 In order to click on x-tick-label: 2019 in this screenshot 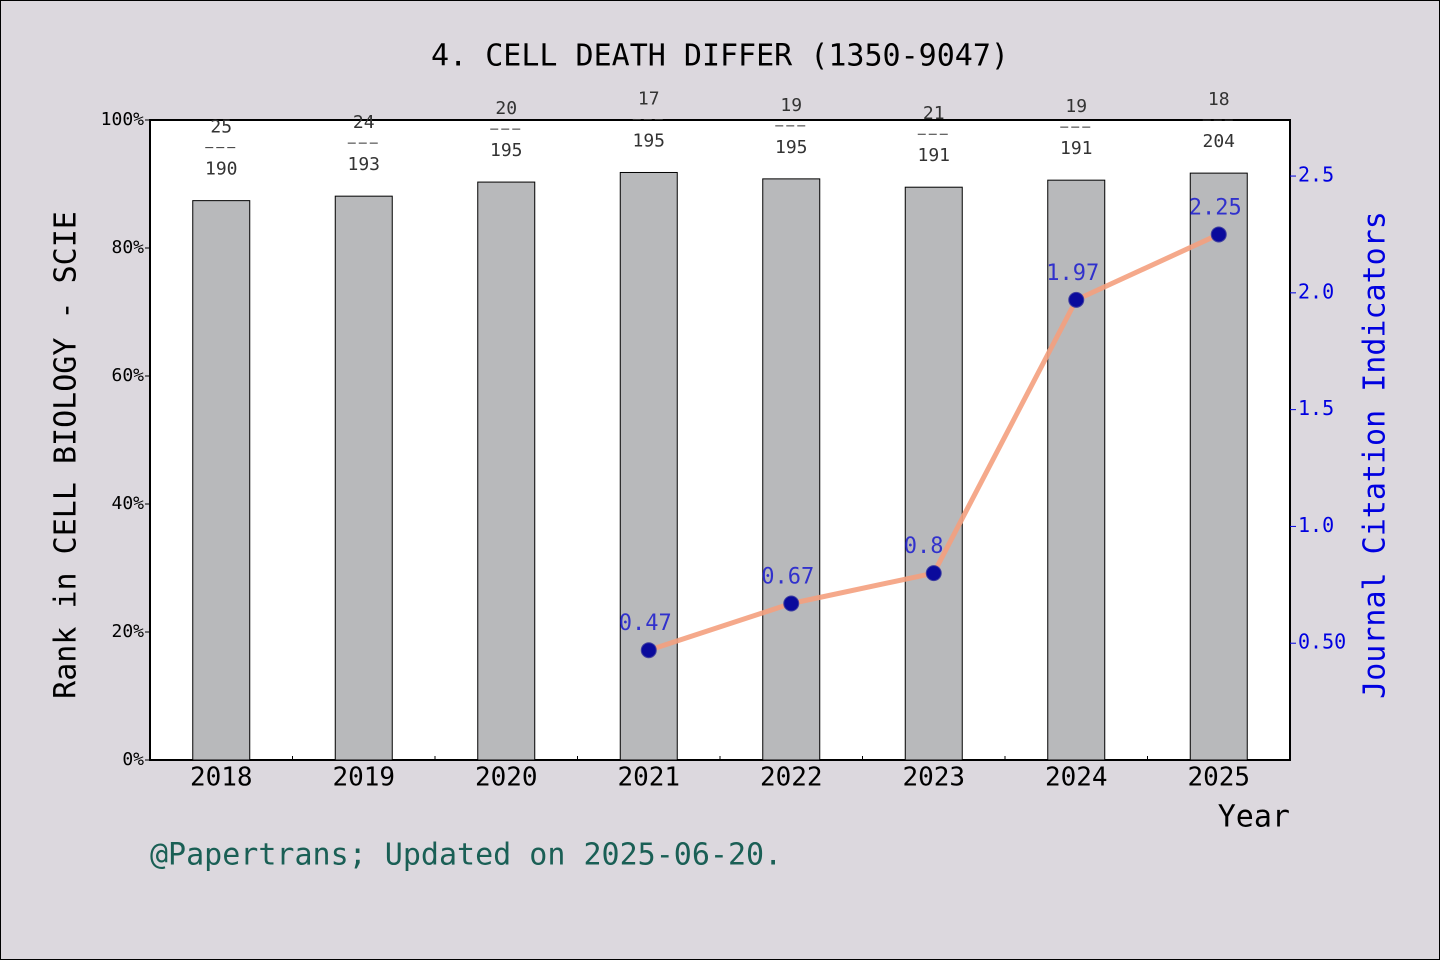, I will do `click(363, 778)`.